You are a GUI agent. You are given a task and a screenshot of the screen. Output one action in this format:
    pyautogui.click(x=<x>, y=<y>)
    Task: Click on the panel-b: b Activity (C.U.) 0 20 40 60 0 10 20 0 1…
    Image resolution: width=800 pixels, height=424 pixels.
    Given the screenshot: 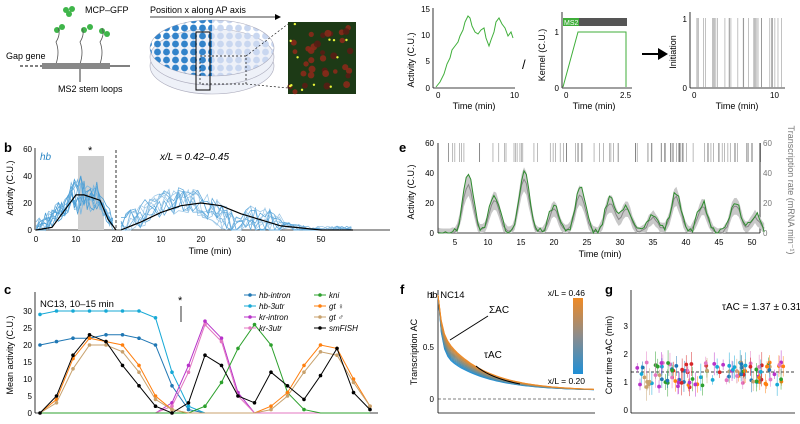 What is the action you would take?
    pyautogui.click(x=197, y=198)
    